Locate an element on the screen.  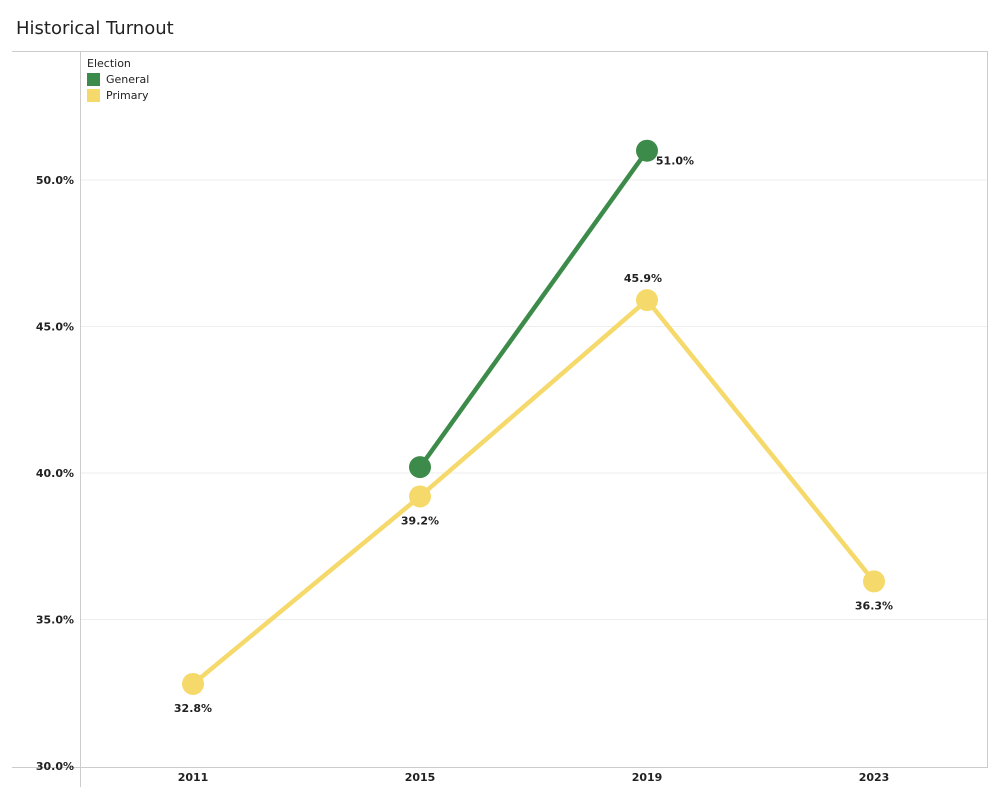
x-tick-label: 2015 is located at coordinates (420, 777).